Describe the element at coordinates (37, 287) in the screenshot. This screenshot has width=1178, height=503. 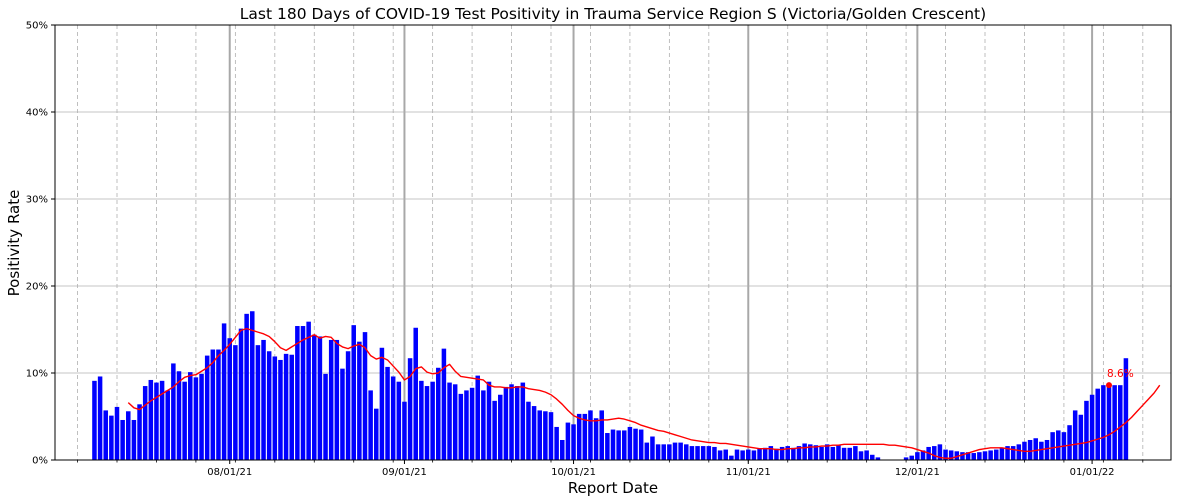
I see `y-tick-label: 20%` at that location.